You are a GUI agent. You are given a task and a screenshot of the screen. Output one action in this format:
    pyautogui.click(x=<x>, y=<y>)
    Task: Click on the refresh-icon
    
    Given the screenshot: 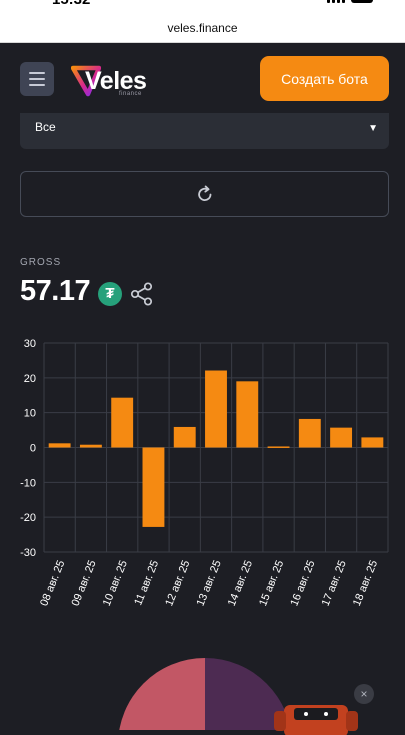 What is the action you would take?
    pyautogui.click(x=205, y=193)
    